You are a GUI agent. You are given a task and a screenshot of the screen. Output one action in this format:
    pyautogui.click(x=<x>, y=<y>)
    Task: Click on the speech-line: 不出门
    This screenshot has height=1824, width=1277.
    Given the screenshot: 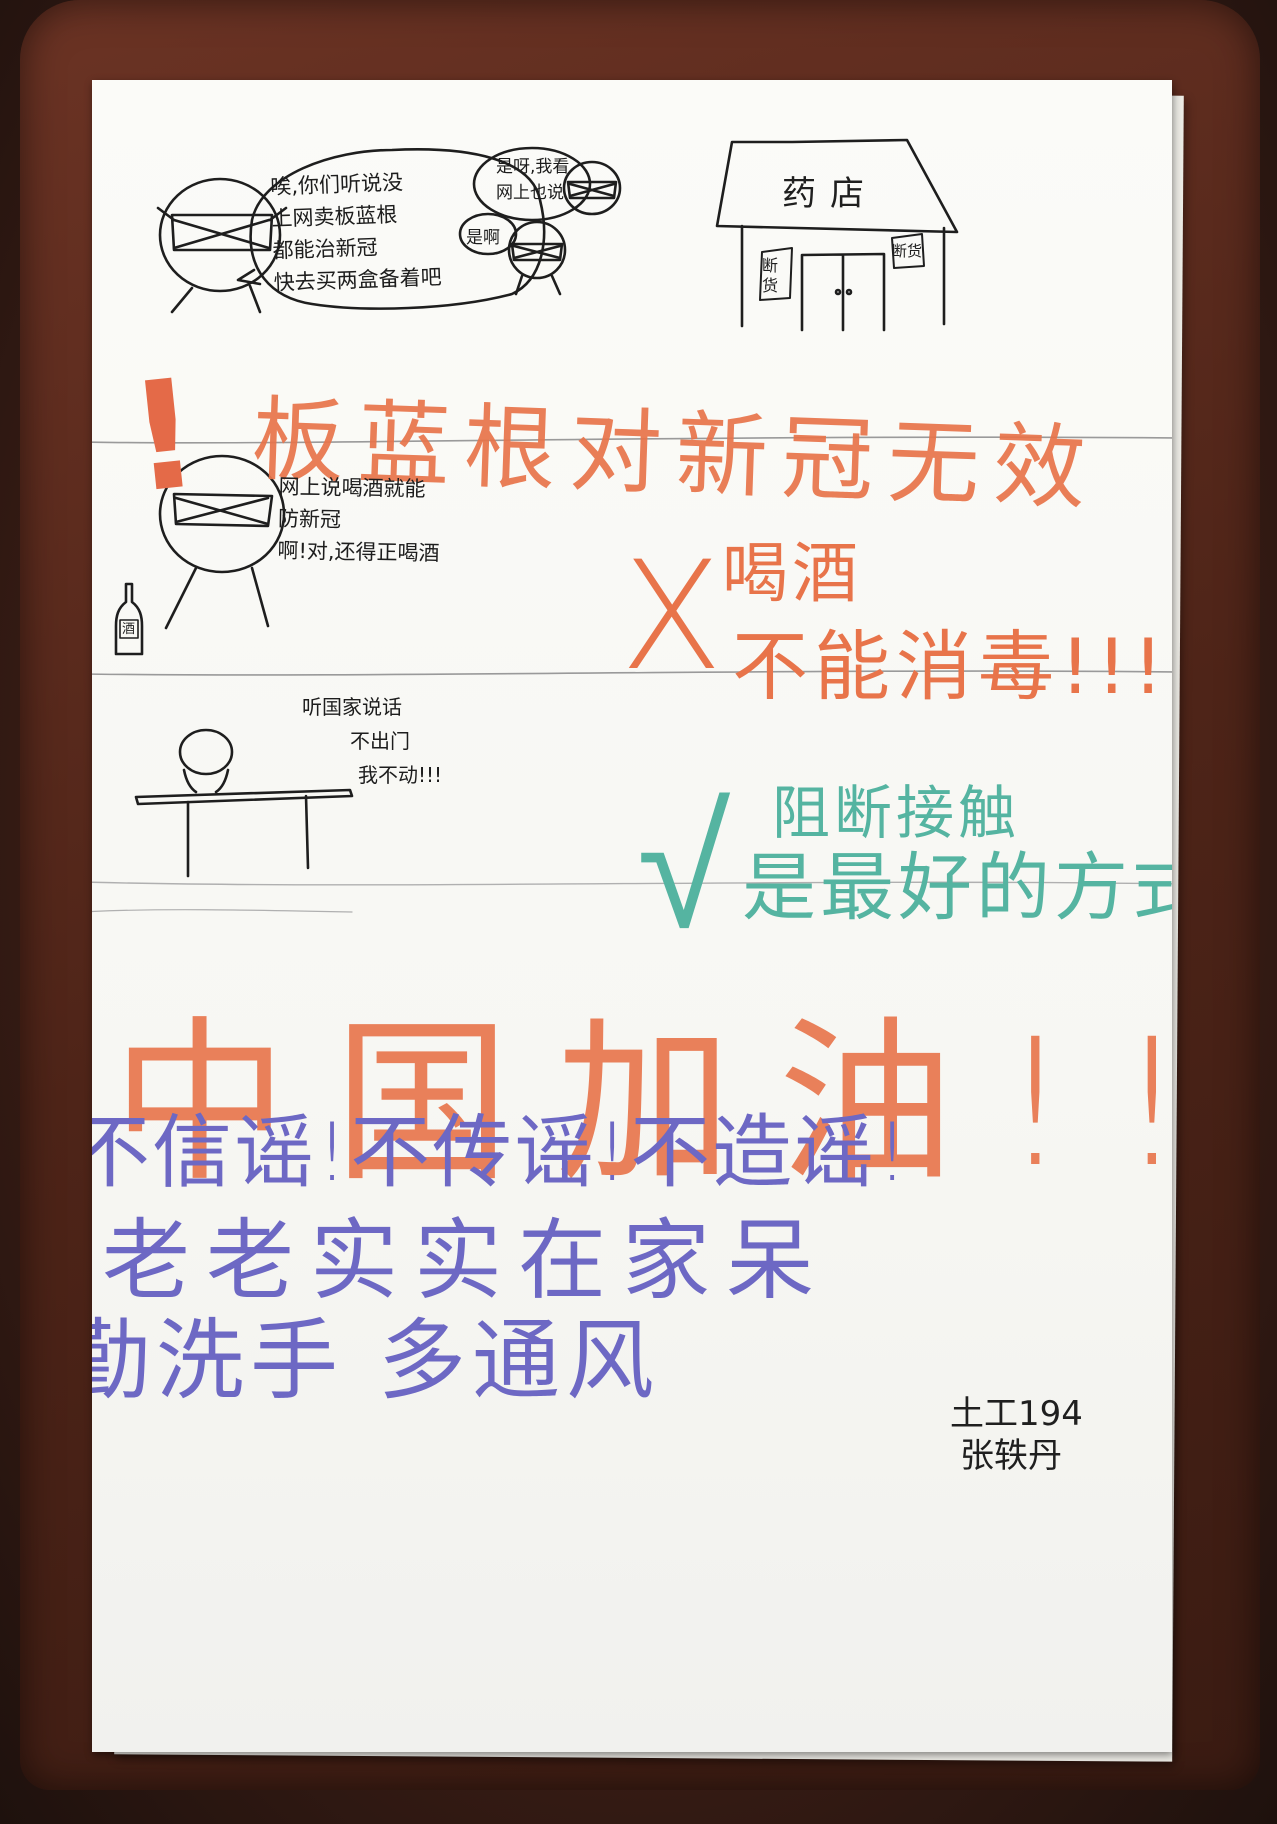 What is the action you would take?
    pyautogui.click(x=380, y=741)
    